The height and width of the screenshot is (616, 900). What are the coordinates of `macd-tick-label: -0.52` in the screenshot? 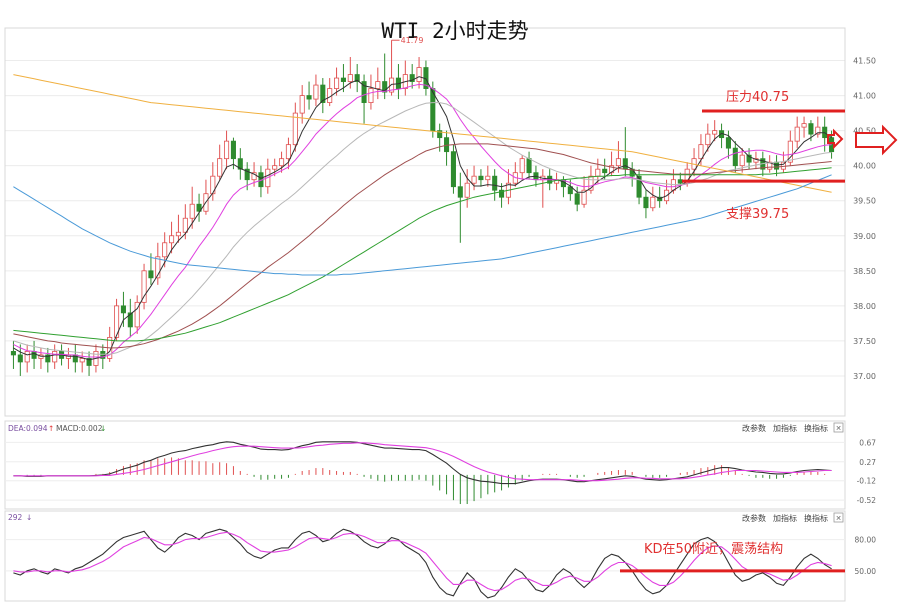 It's located at (867, 500).